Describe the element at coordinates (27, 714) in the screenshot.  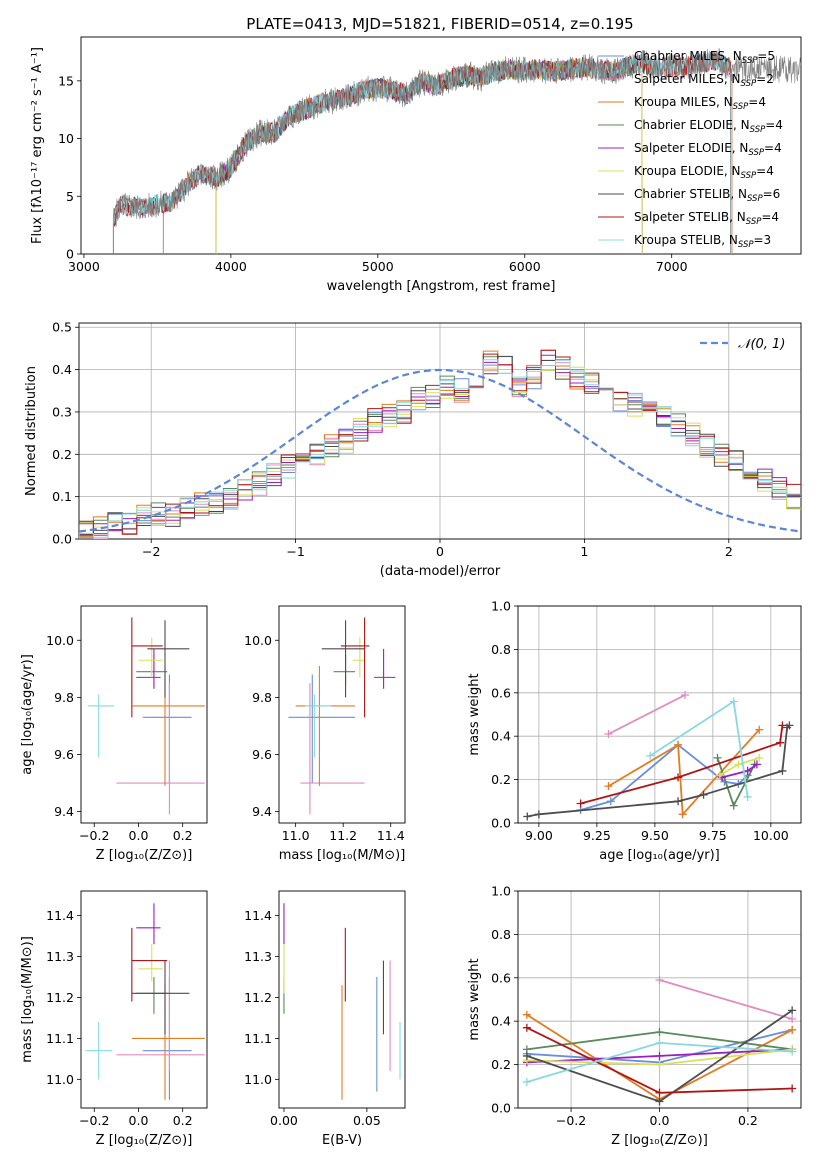
I see `y-axis-label: age [log₁₀(age/yr)]` at that location.